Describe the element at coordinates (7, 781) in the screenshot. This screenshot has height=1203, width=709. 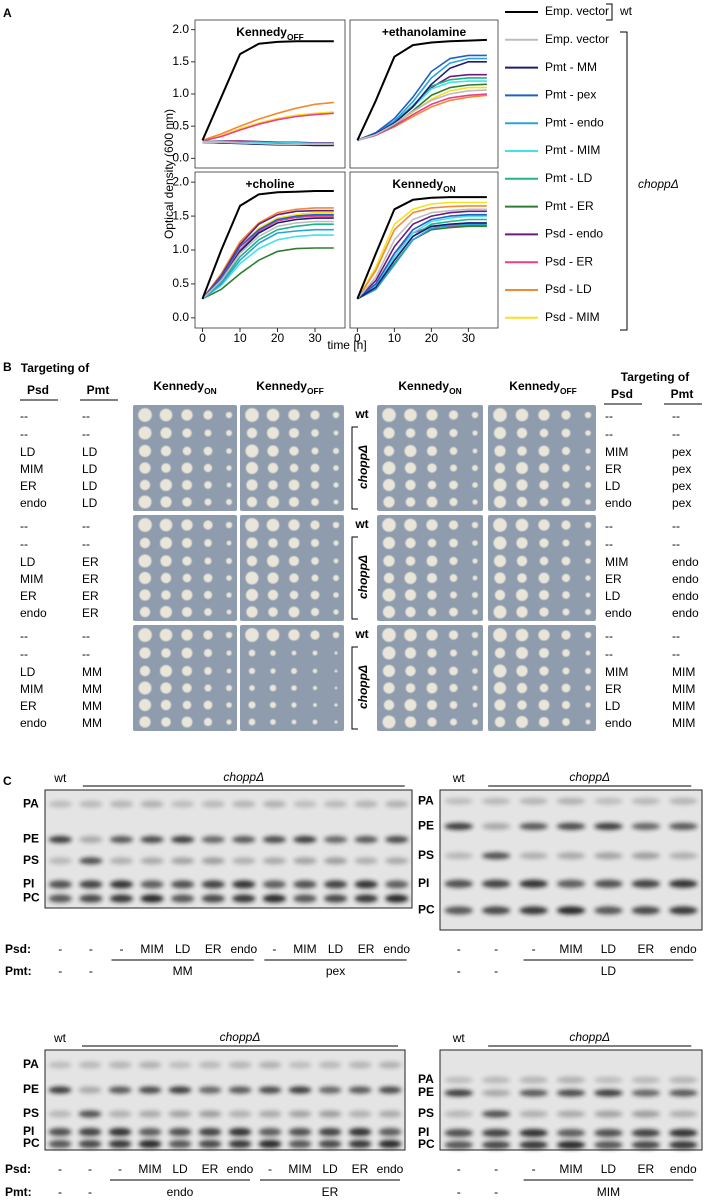
I see `panel-label: C` at that location.